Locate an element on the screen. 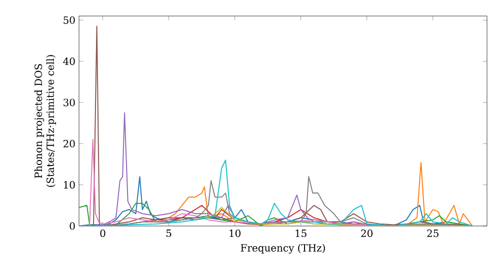 Image resolution: width=500 pixels, height=280 pixels. y-tick-label: 20 is located at coordinates (69, 144).